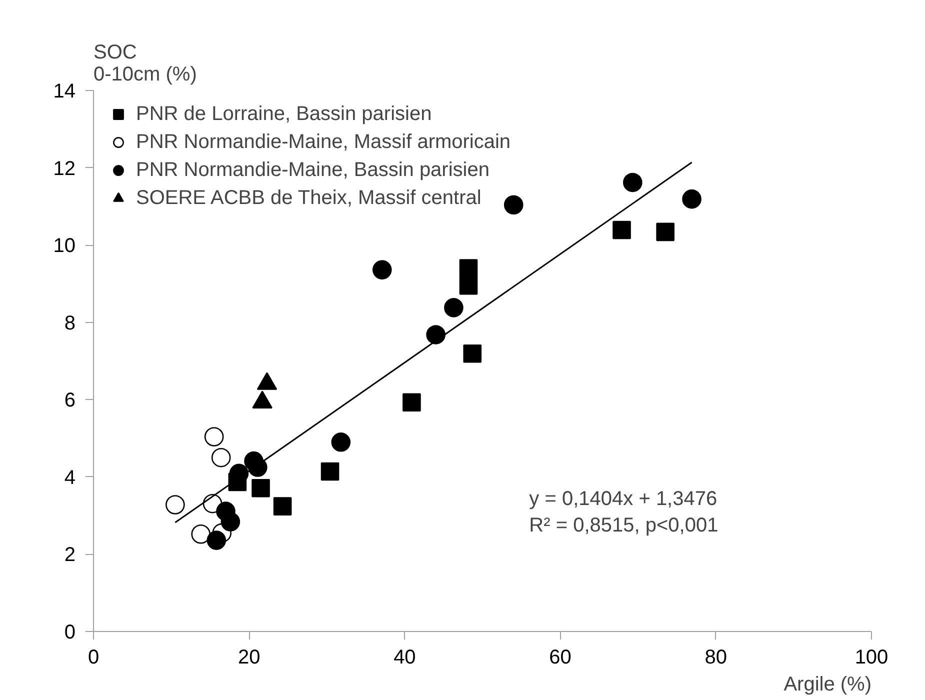 The image size is (925, 700). What do you see at coordinates (871, 657) in the screenshot?
I see `x-tick-label: 100` at bounding box center [871, 657].